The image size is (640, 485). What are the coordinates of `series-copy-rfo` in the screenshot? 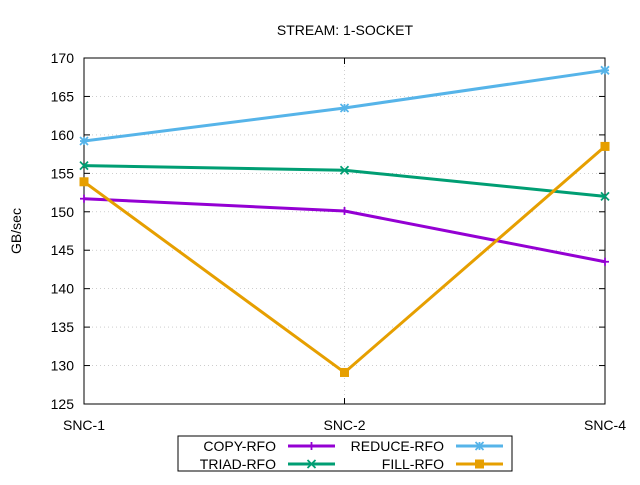 It's located at (344, 230).